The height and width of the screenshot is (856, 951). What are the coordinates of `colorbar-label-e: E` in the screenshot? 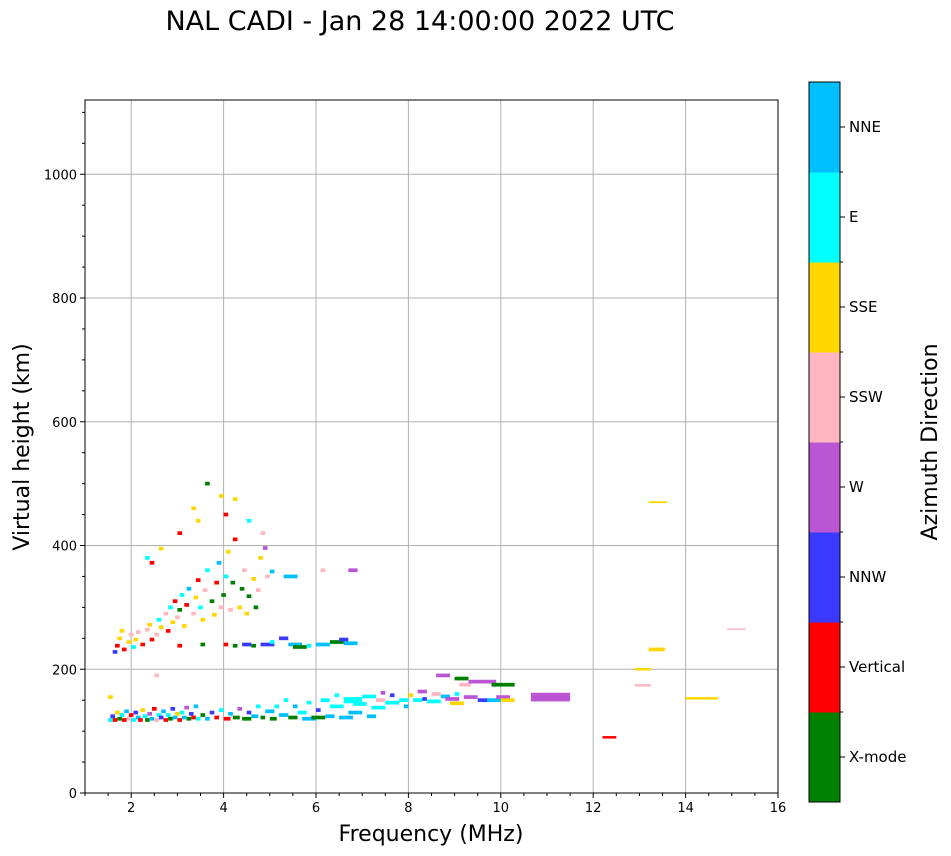 It's located at (853, 217).